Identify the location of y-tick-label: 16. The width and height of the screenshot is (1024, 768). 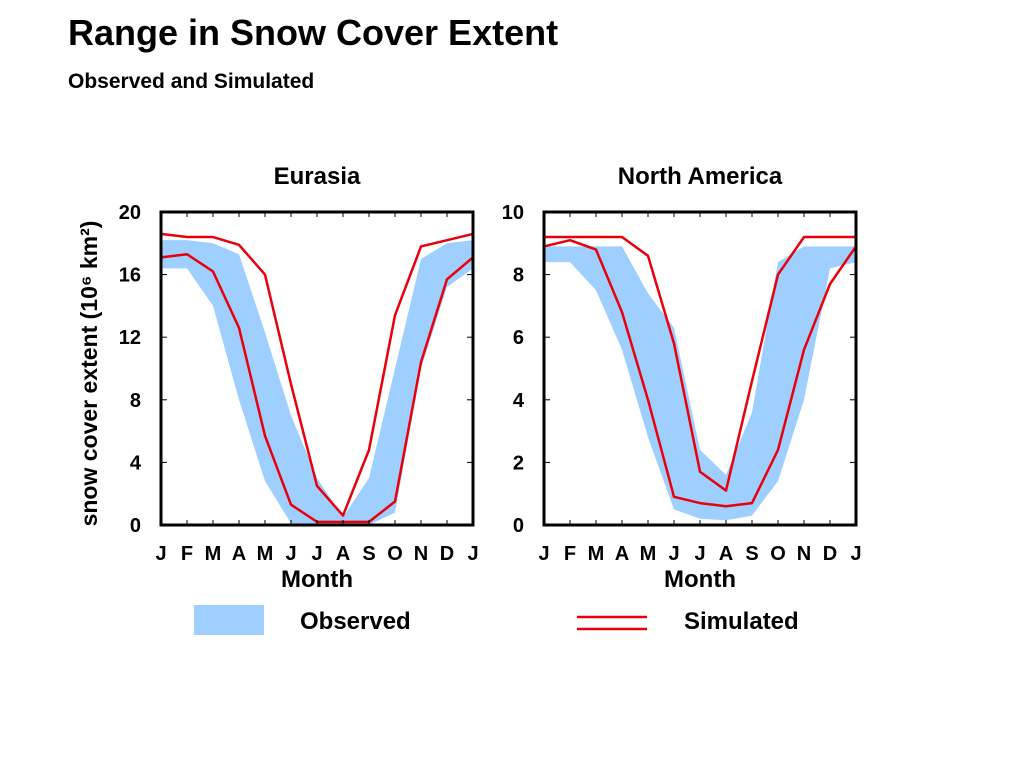
(130, 276).